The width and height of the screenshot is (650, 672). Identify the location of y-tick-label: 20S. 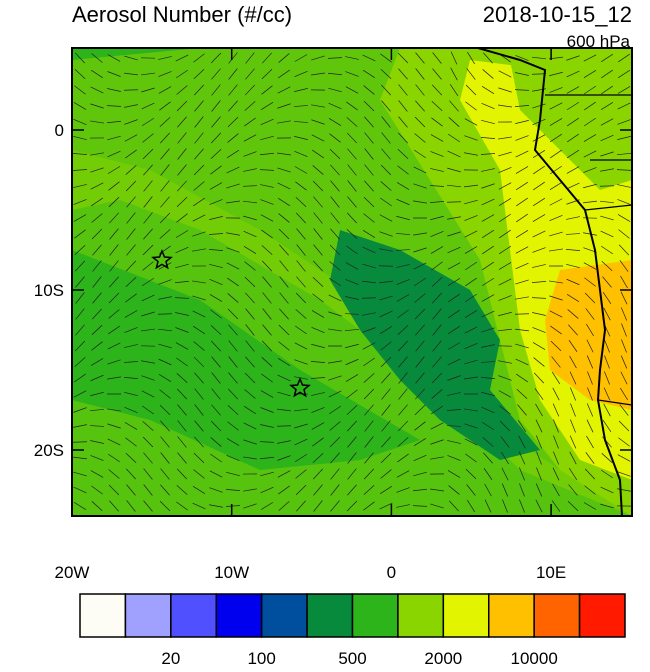
(49, 450).